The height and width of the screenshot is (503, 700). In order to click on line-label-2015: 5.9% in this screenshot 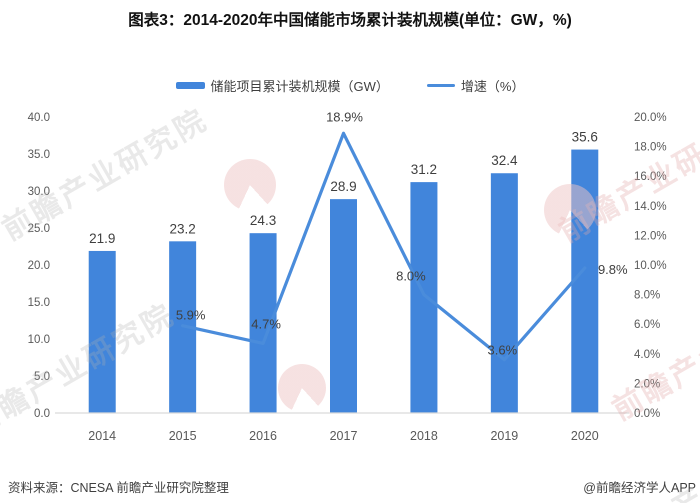, I will do `click(191, 315)`.